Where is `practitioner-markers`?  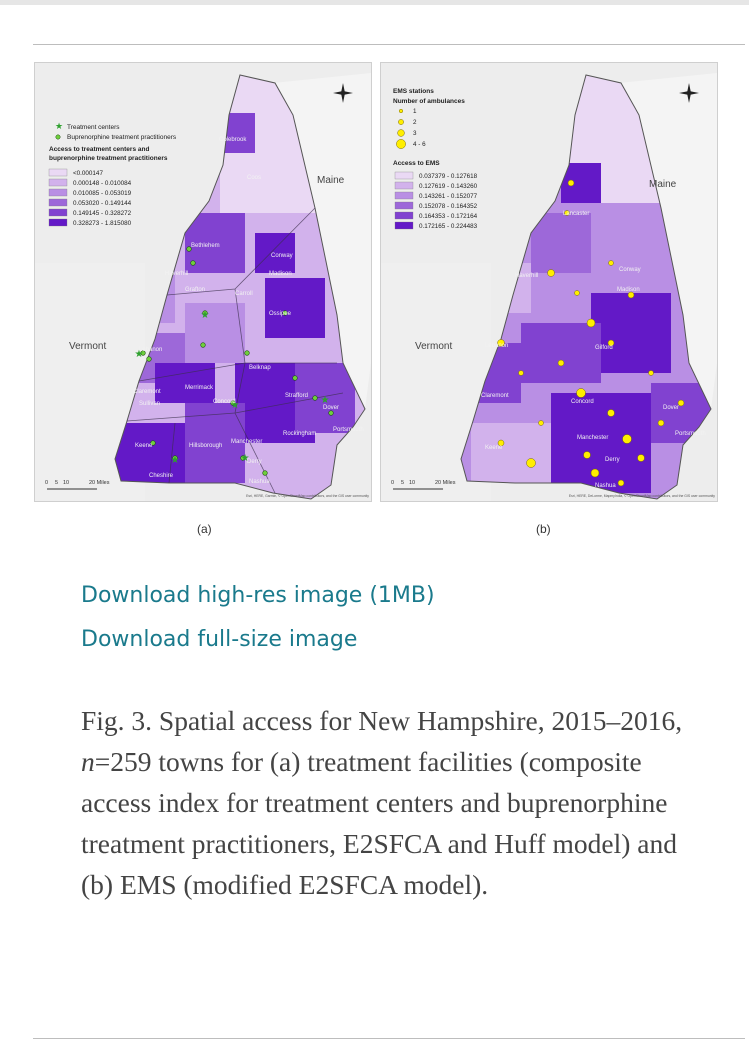
practitioner-markers is located at coordinates (237, 361).